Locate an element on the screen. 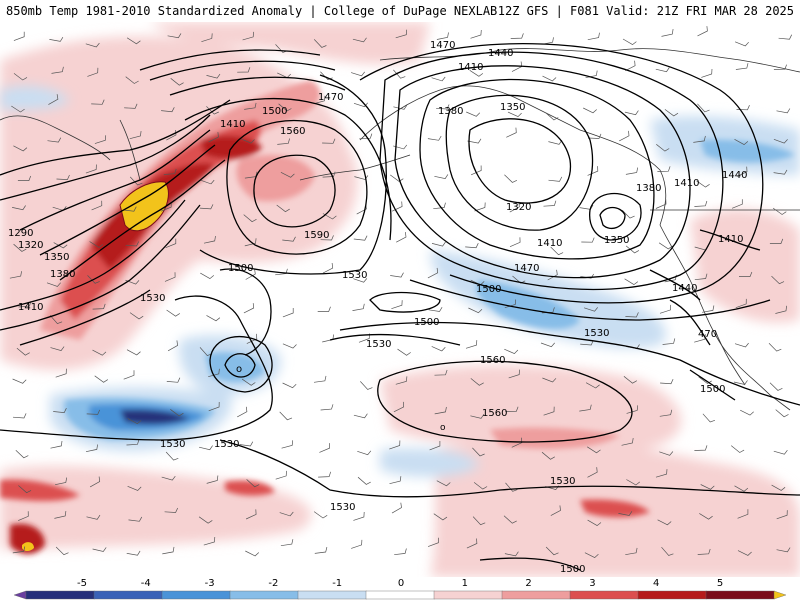 This screenshot has width=800, height=600. height-label: 470 is located at coordinates (707, 334).